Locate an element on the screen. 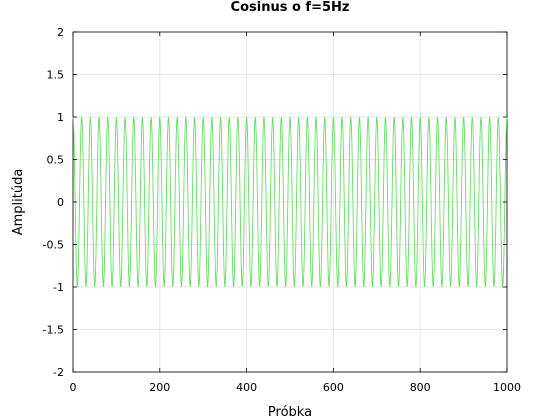 The image size is (560, 420). x-tick-label: 200 is located at coordinates (159, 387).